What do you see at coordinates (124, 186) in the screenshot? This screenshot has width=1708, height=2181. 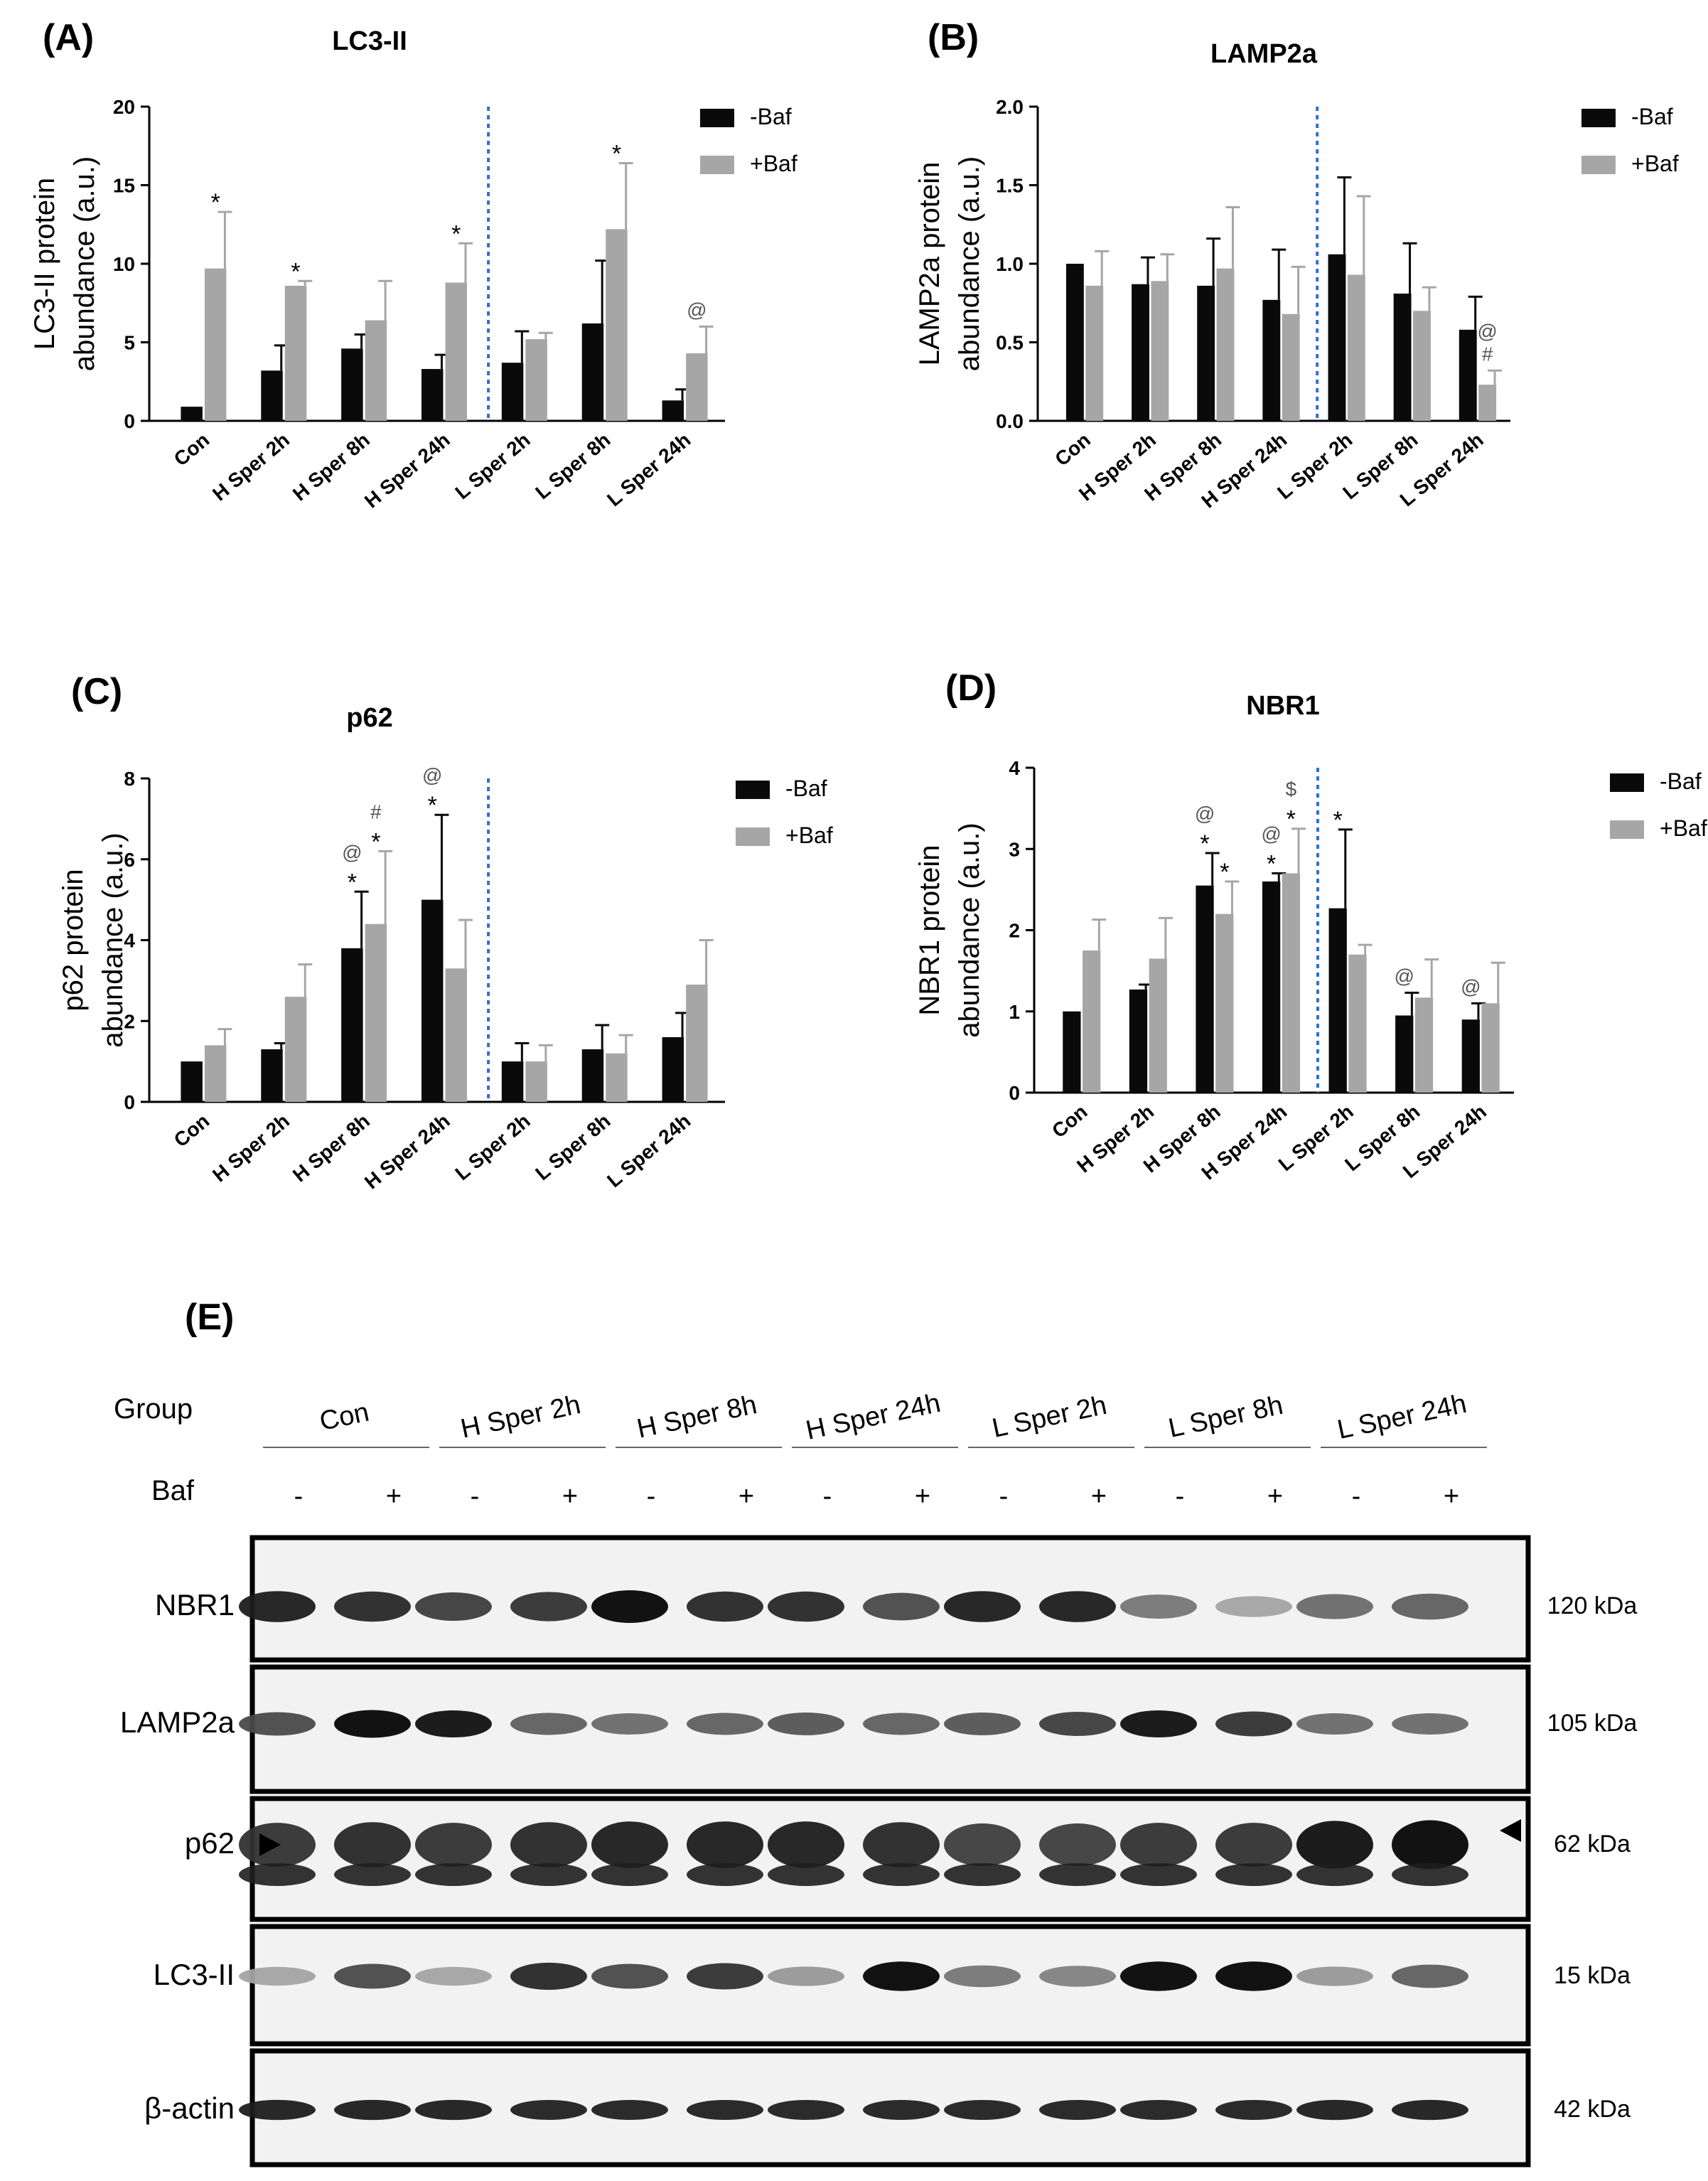 I see `y-tick-label: 15` at bounding box center [124, 186].